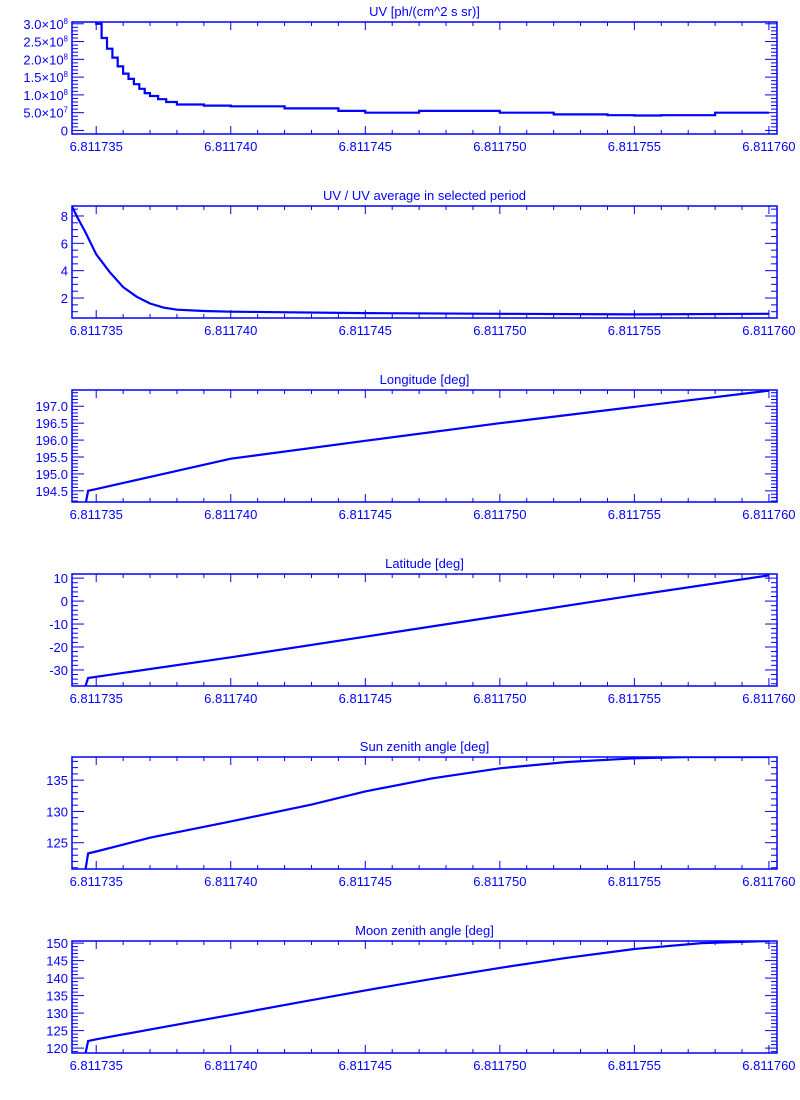 The width and height of the screenshot is (800, 1100). What do you see at coordinates (58, 670) in the screenshot?
I see `y-tick-label: -30` at bounding box center [58, 670].